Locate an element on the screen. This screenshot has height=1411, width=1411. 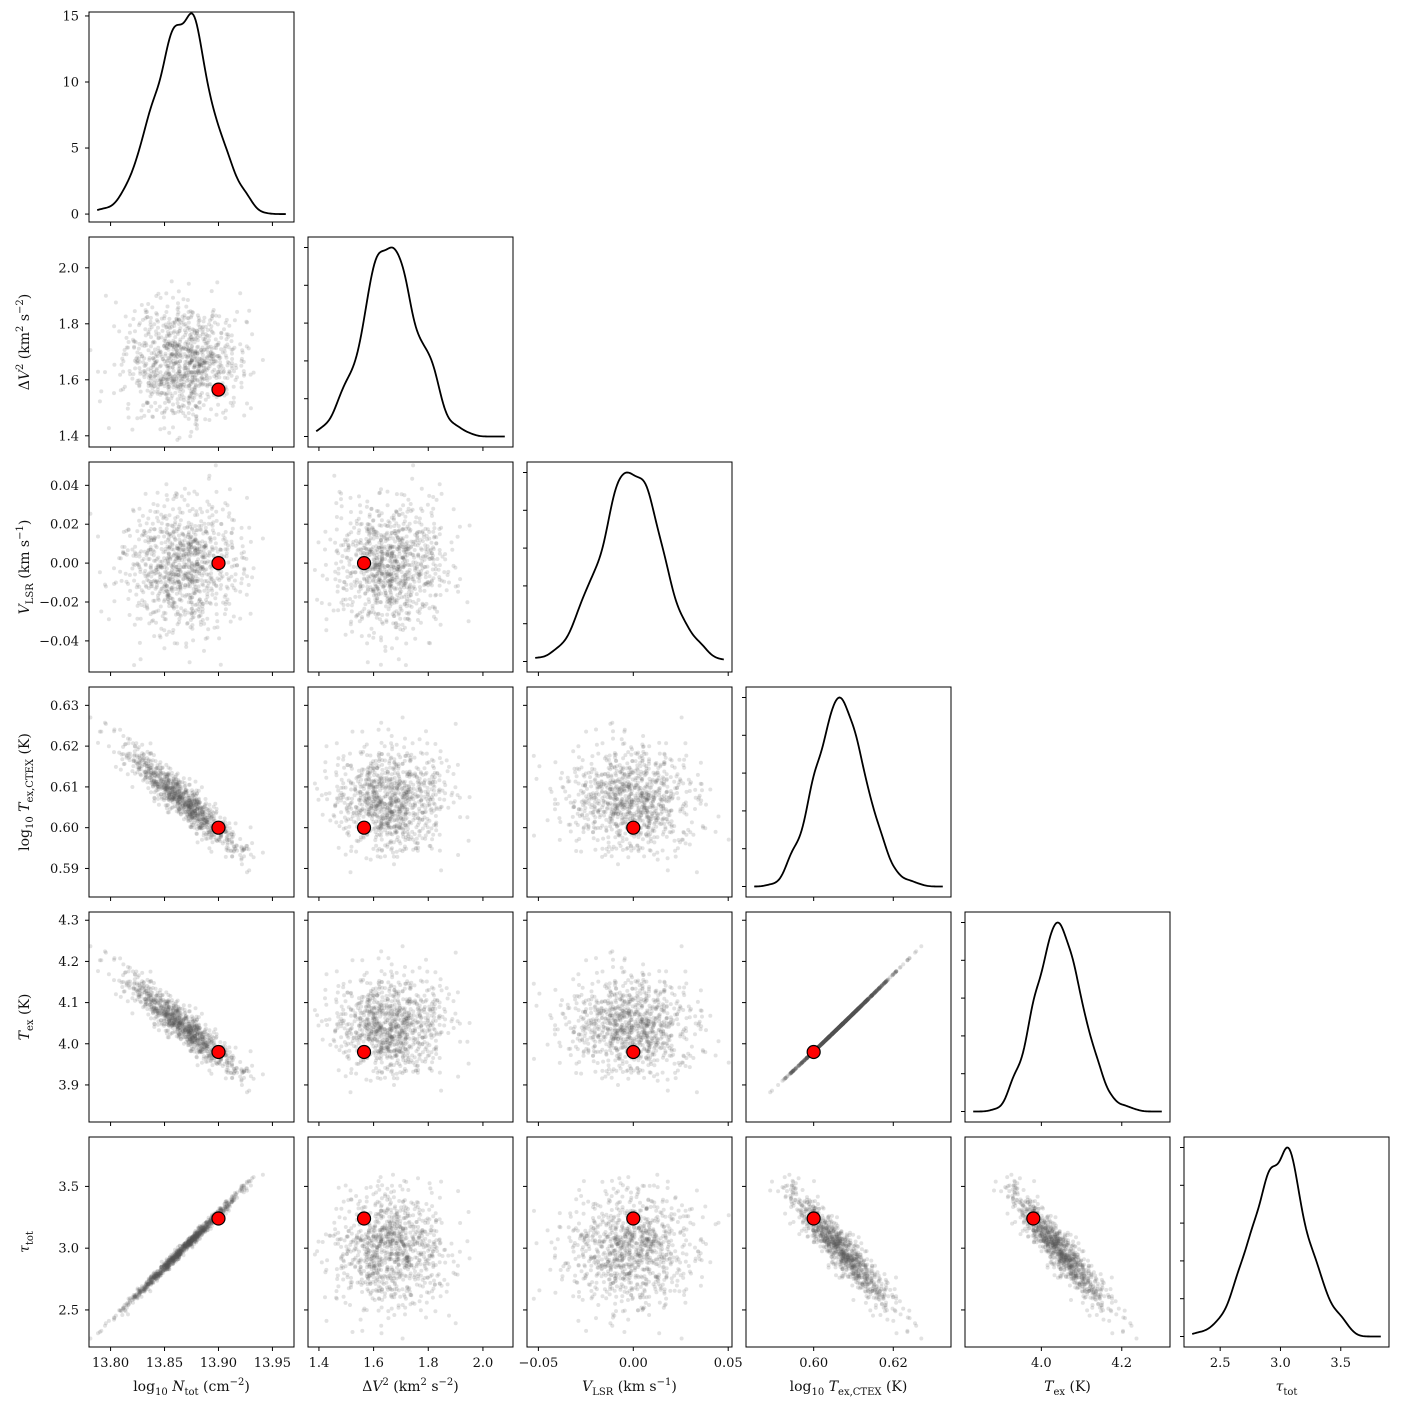
panel-frame is located at coordinates (410, 567).